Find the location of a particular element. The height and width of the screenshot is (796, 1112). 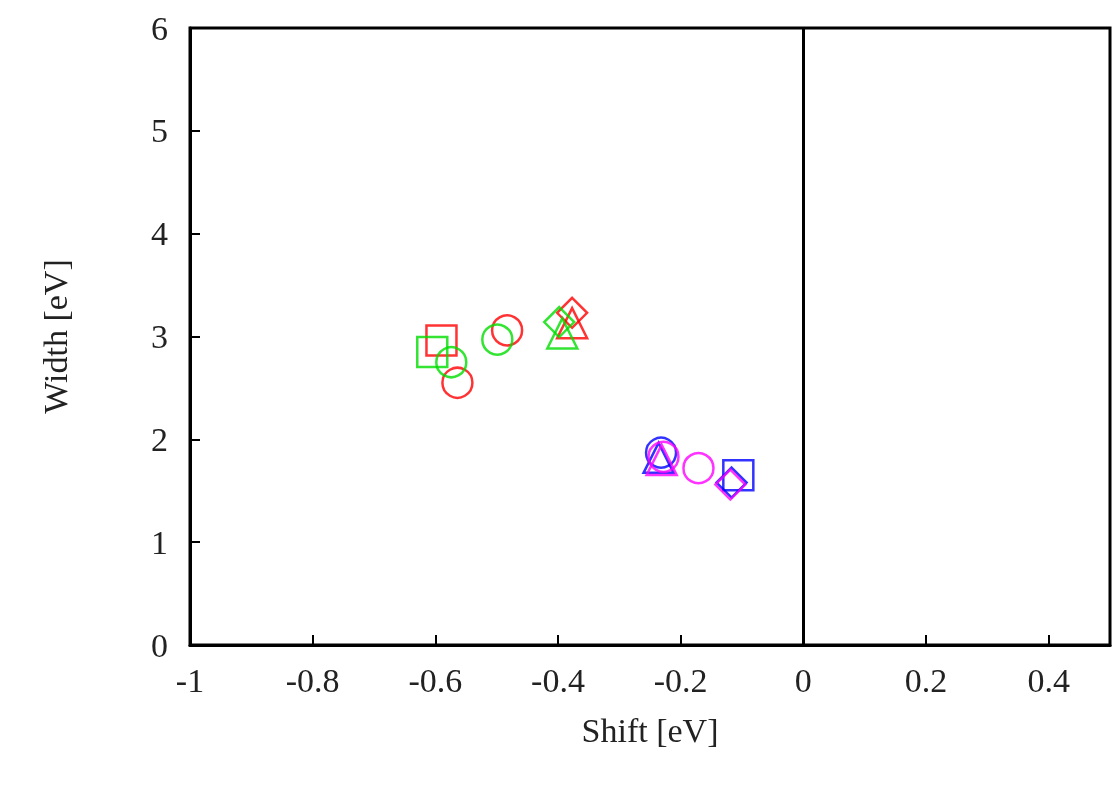

x-tick-label: 0.2 is located at coordinates (926, 680).